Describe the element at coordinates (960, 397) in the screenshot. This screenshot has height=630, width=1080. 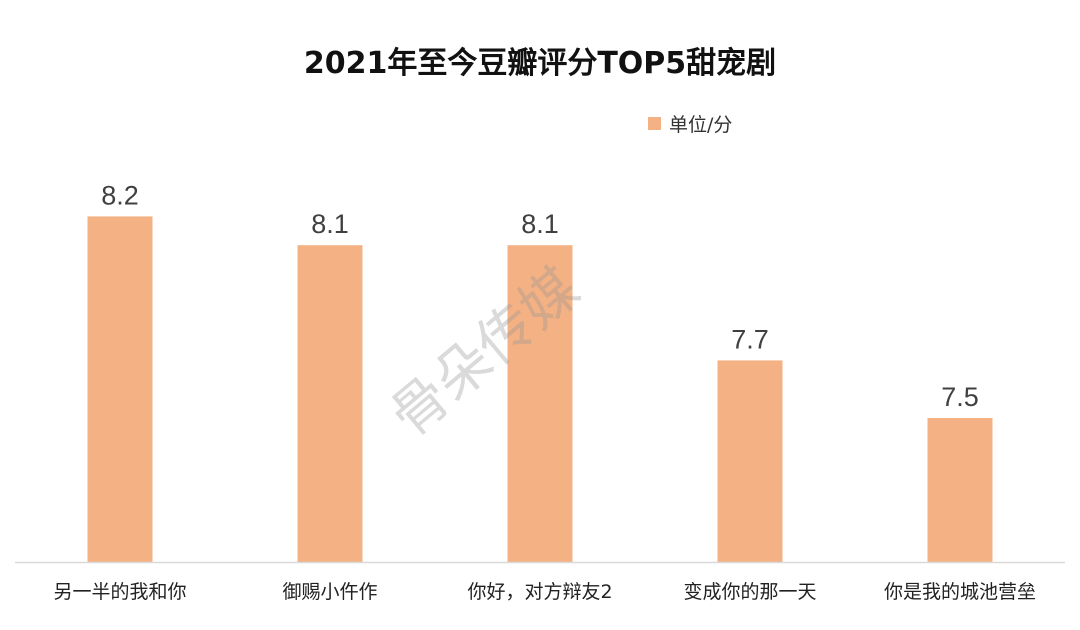
I see `data-label: 7.5` at that location.